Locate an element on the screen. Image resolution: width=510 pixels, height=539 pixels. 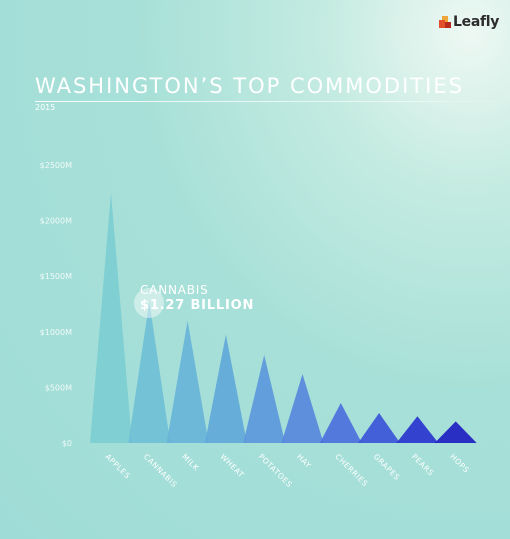
chart-subtitle: 2015 is located at coordinates (45, 107).